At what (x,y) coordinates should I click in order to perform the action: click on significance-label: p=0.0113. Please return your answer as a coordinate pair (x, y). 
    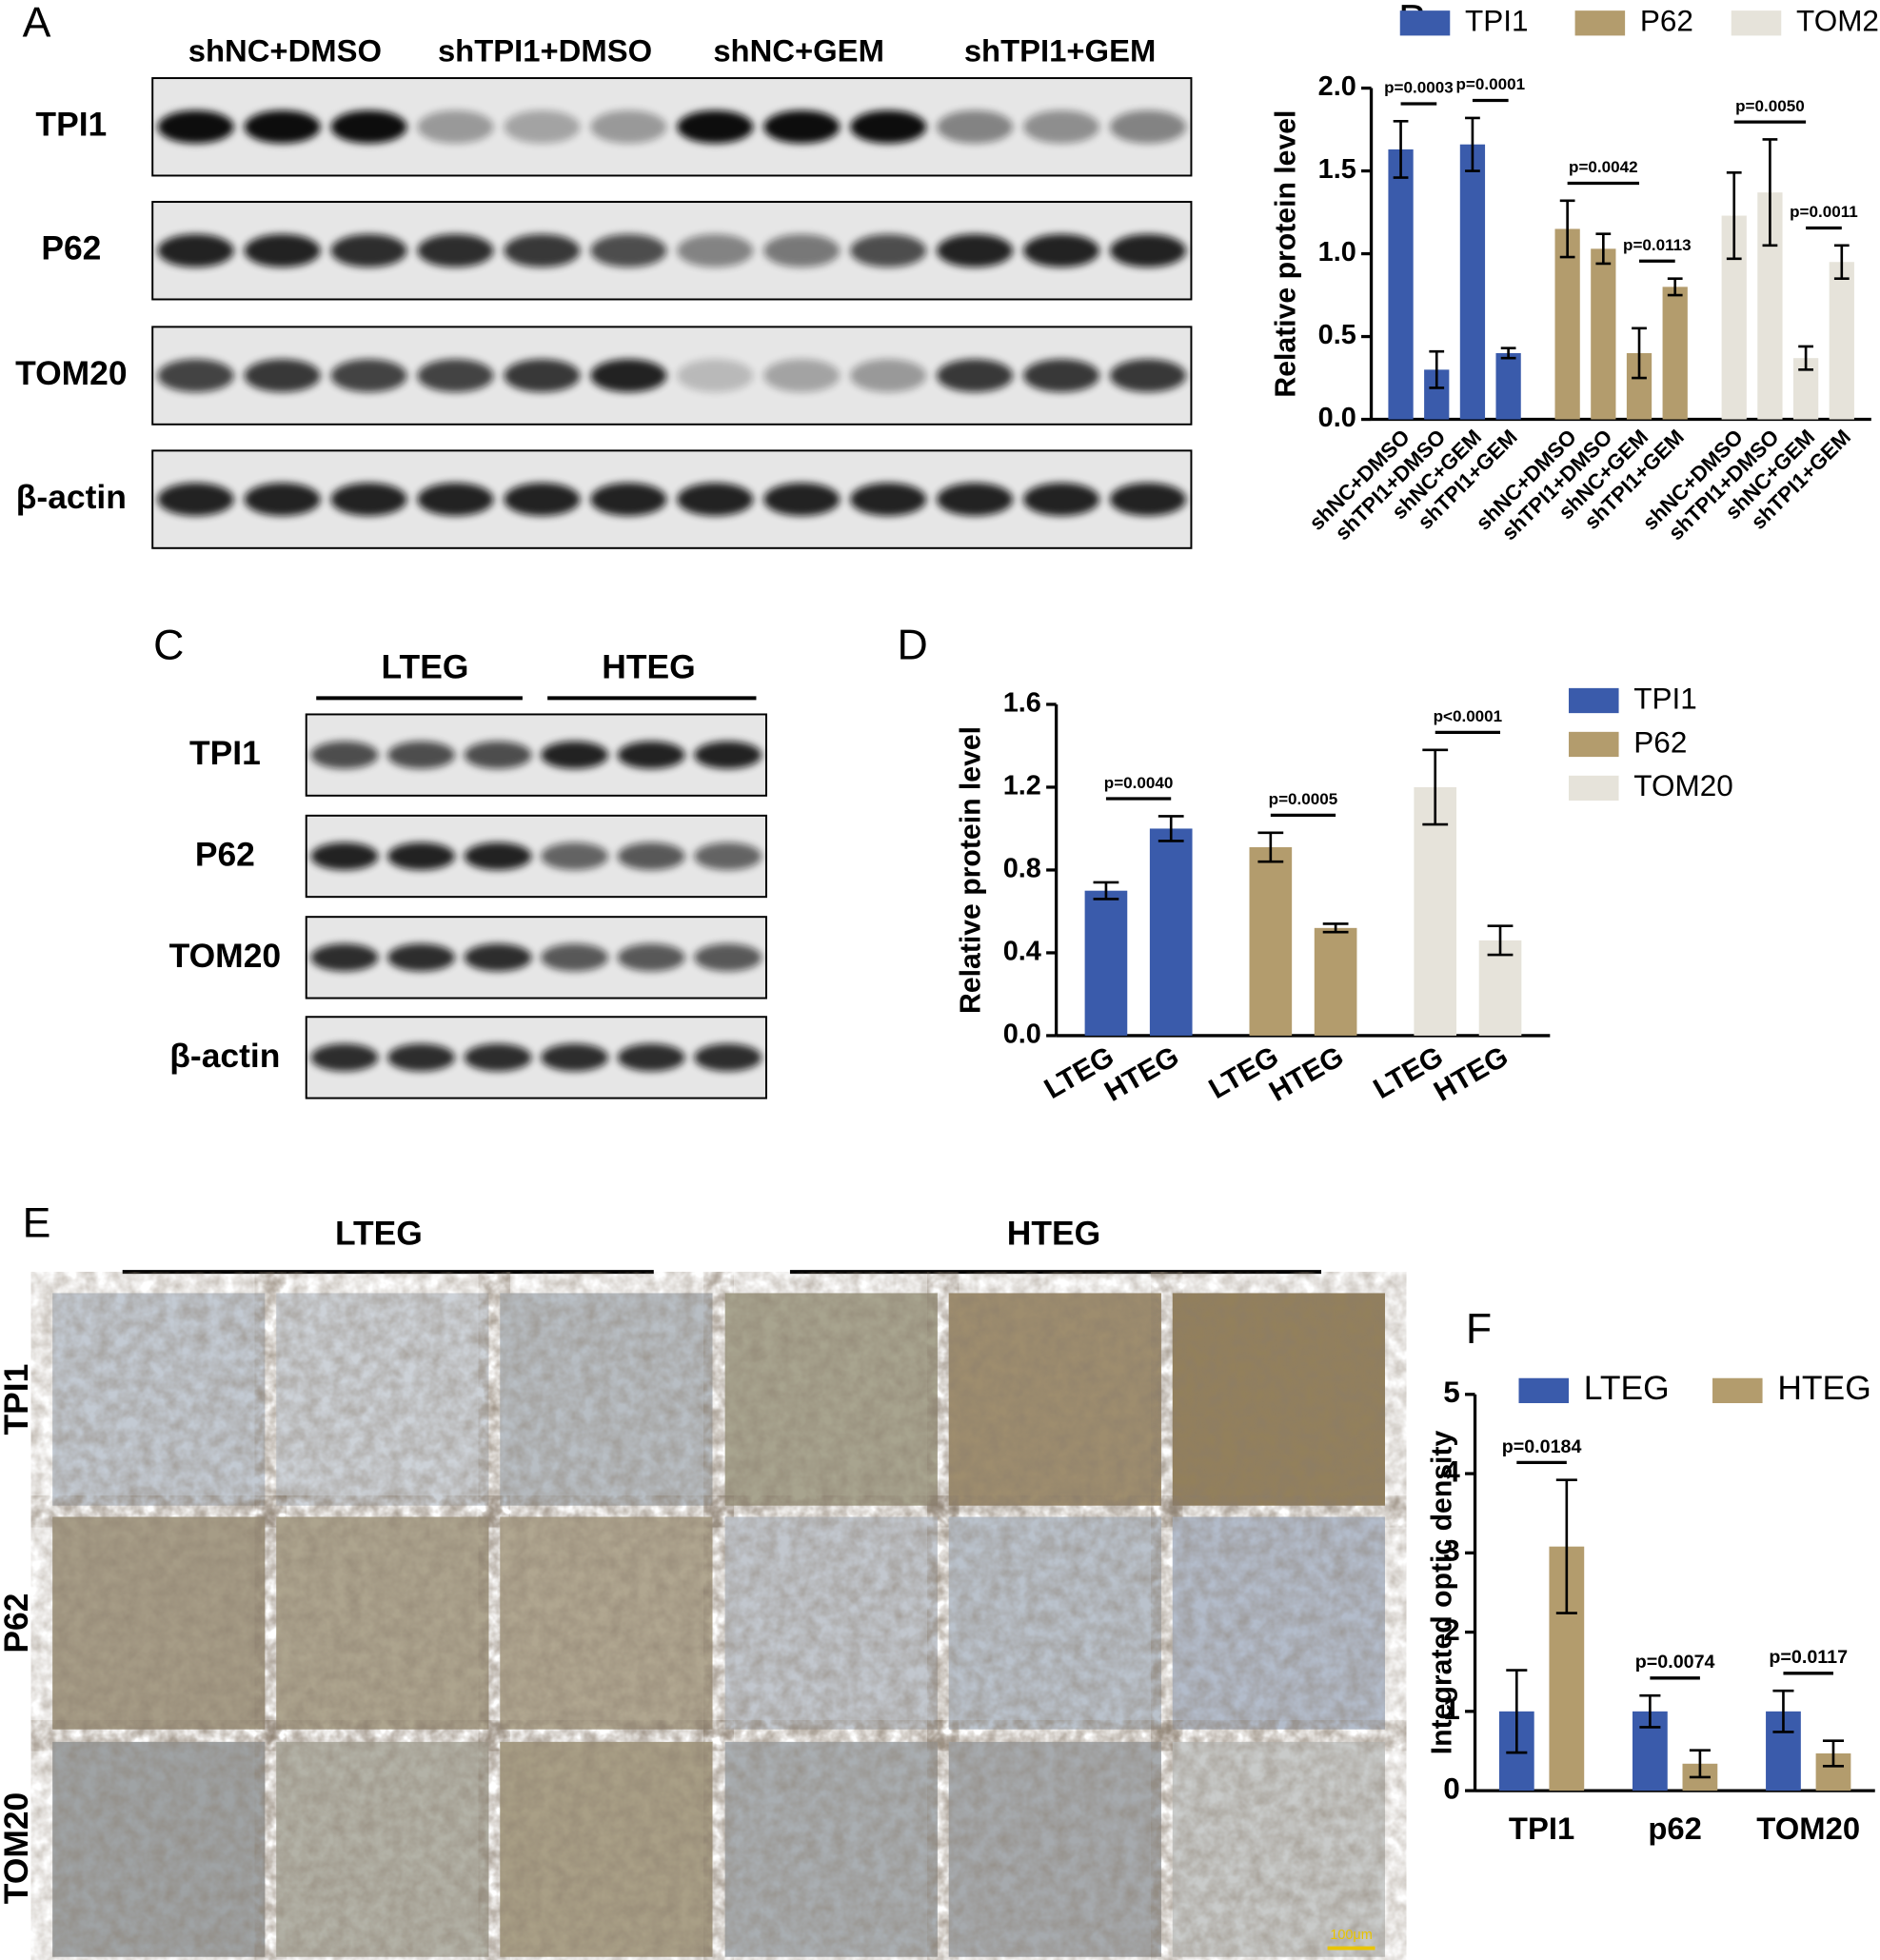
    Looking at the image, I should click on (1657, 245).